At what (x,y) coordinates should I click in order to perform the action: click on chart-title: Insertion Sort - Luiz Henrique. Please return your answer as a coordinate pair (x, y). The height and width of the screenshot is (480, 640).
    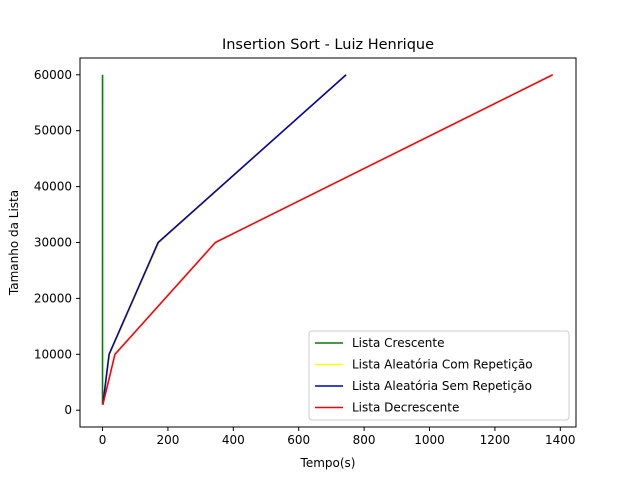
    Looking at the image, I should click on (328, 45).